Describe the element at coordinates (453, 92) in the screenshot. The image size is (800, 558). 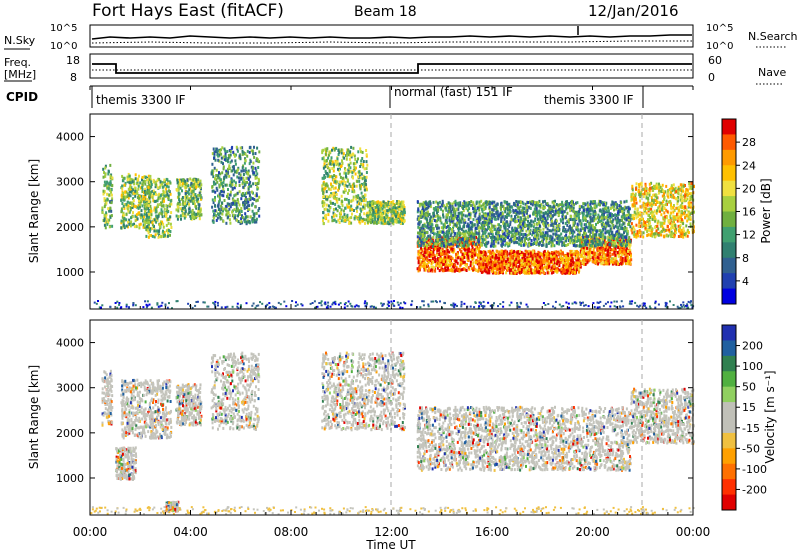
I see `cpid-segment-2: normal (fast) 151 IF` at that location.